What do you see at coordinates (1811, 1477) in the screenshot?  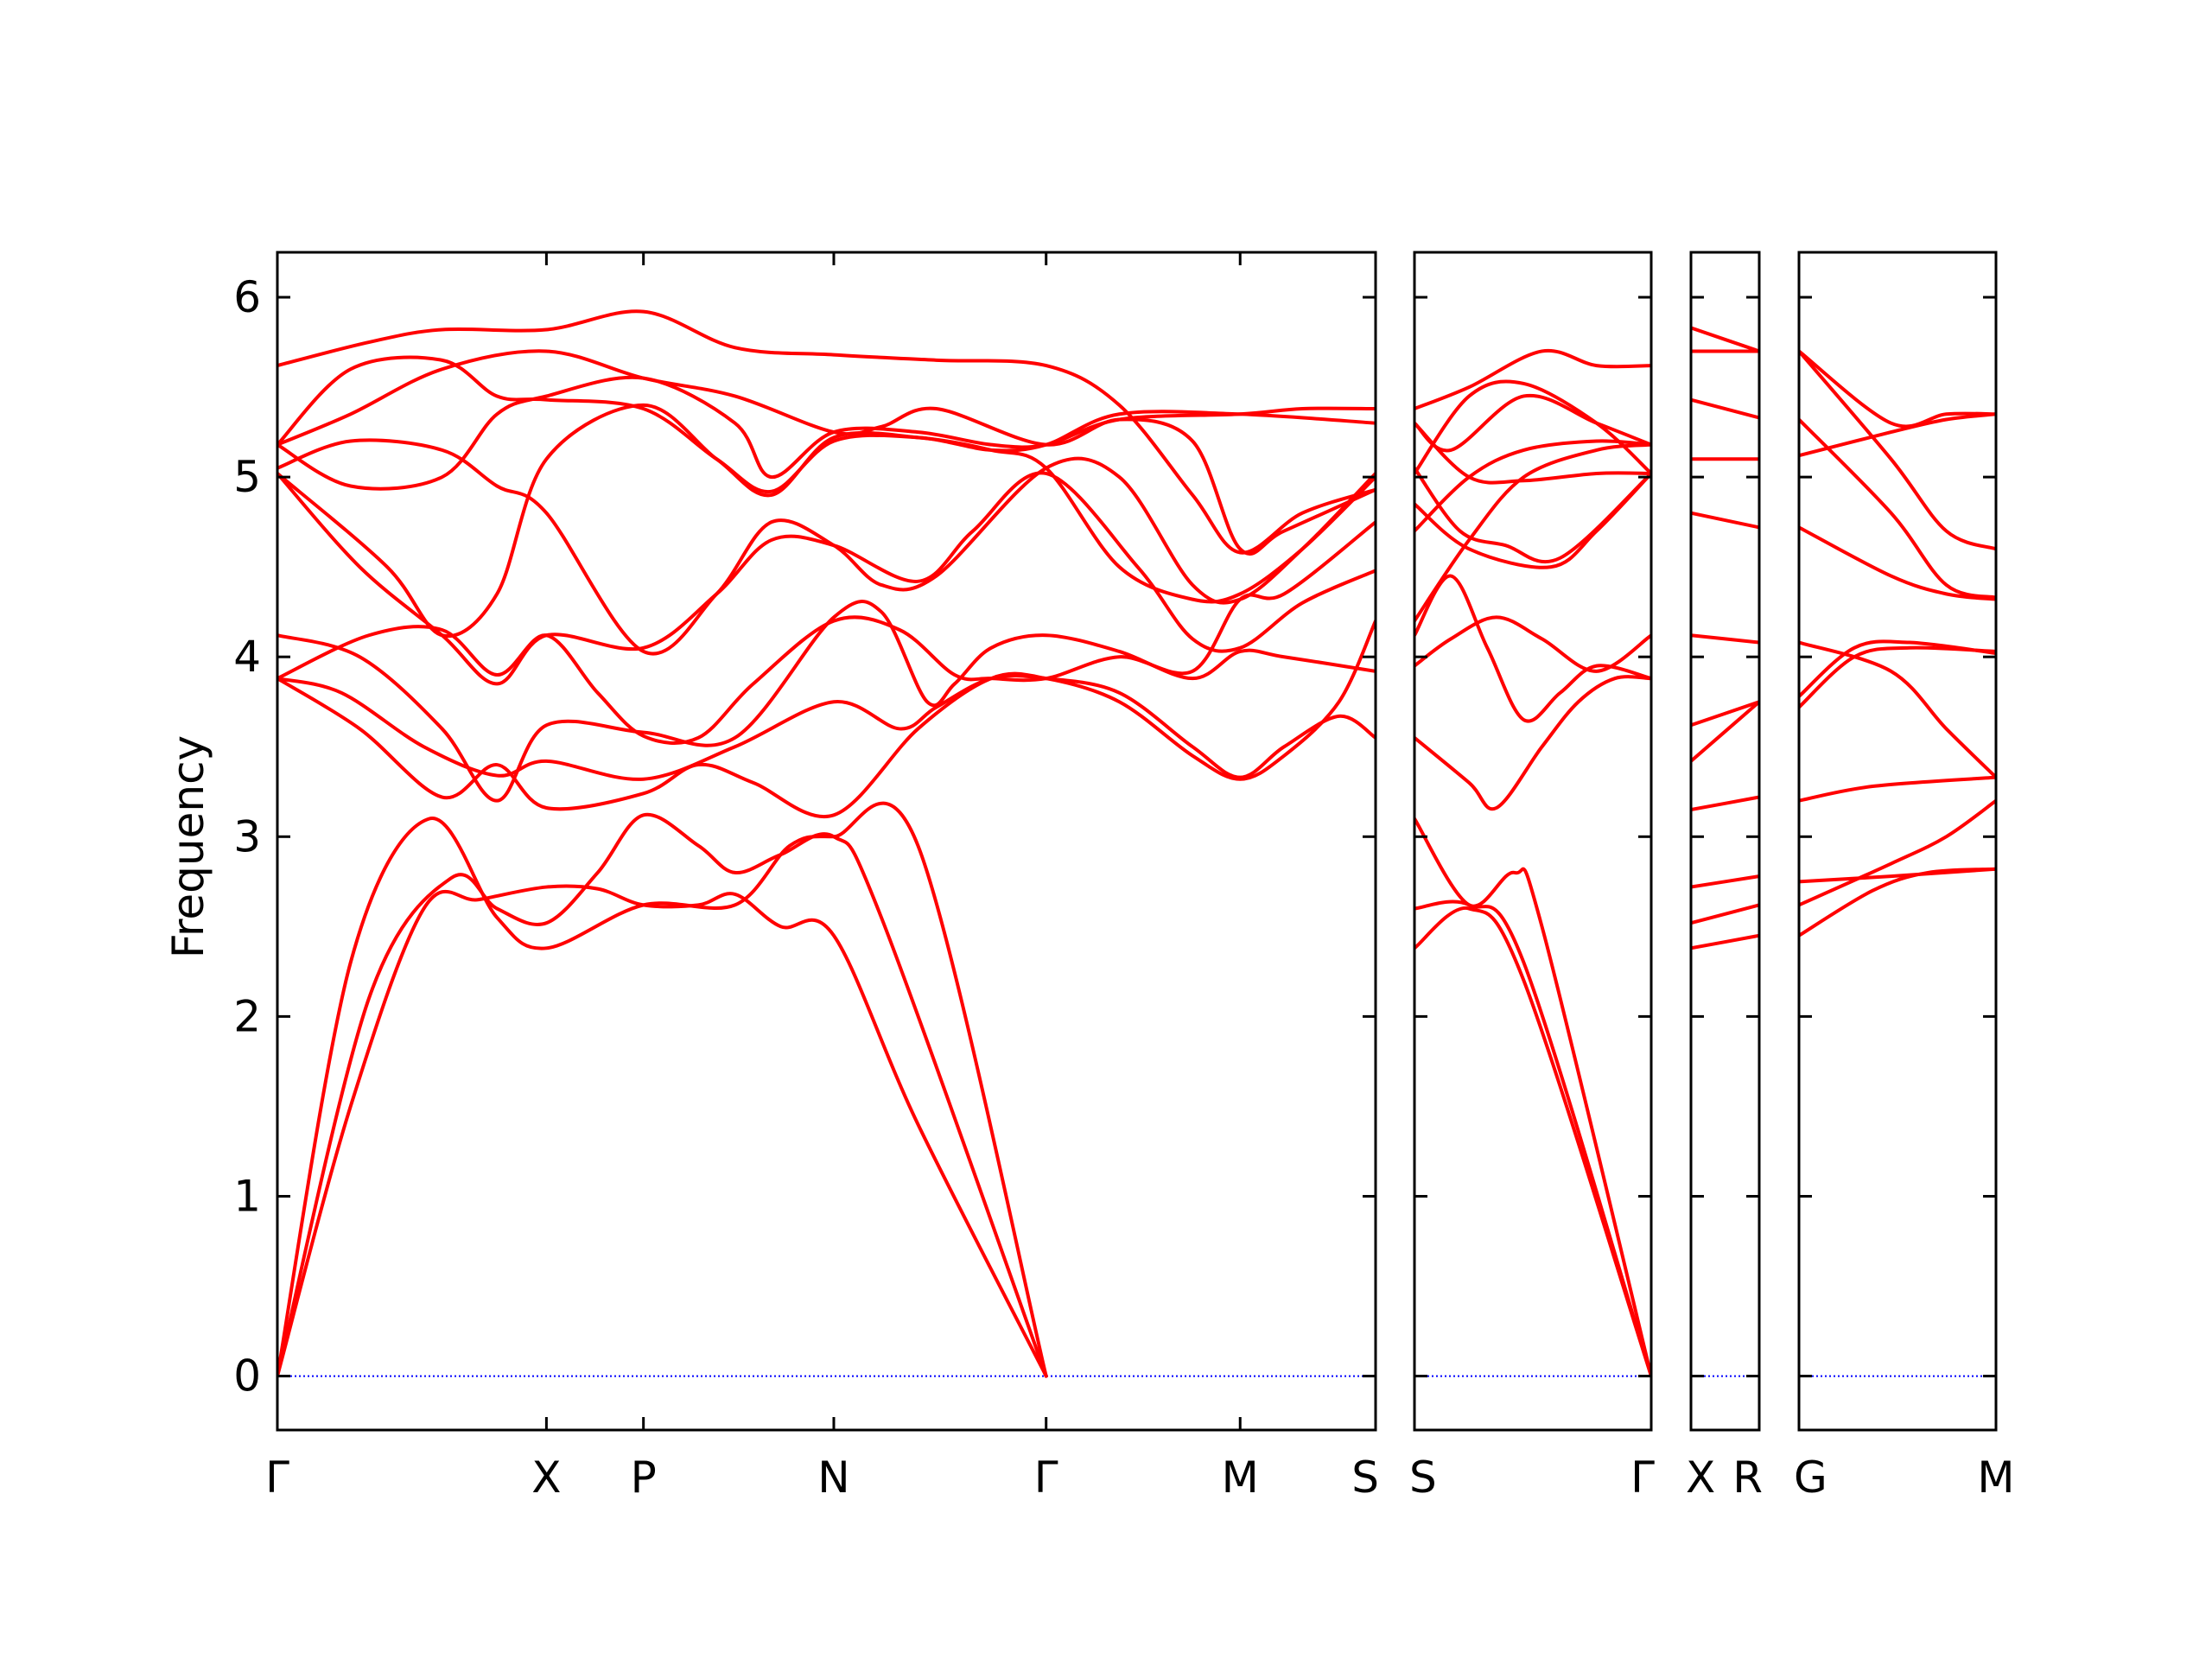 I see `x-label-G: G` at bounding box center [1811, 1477].